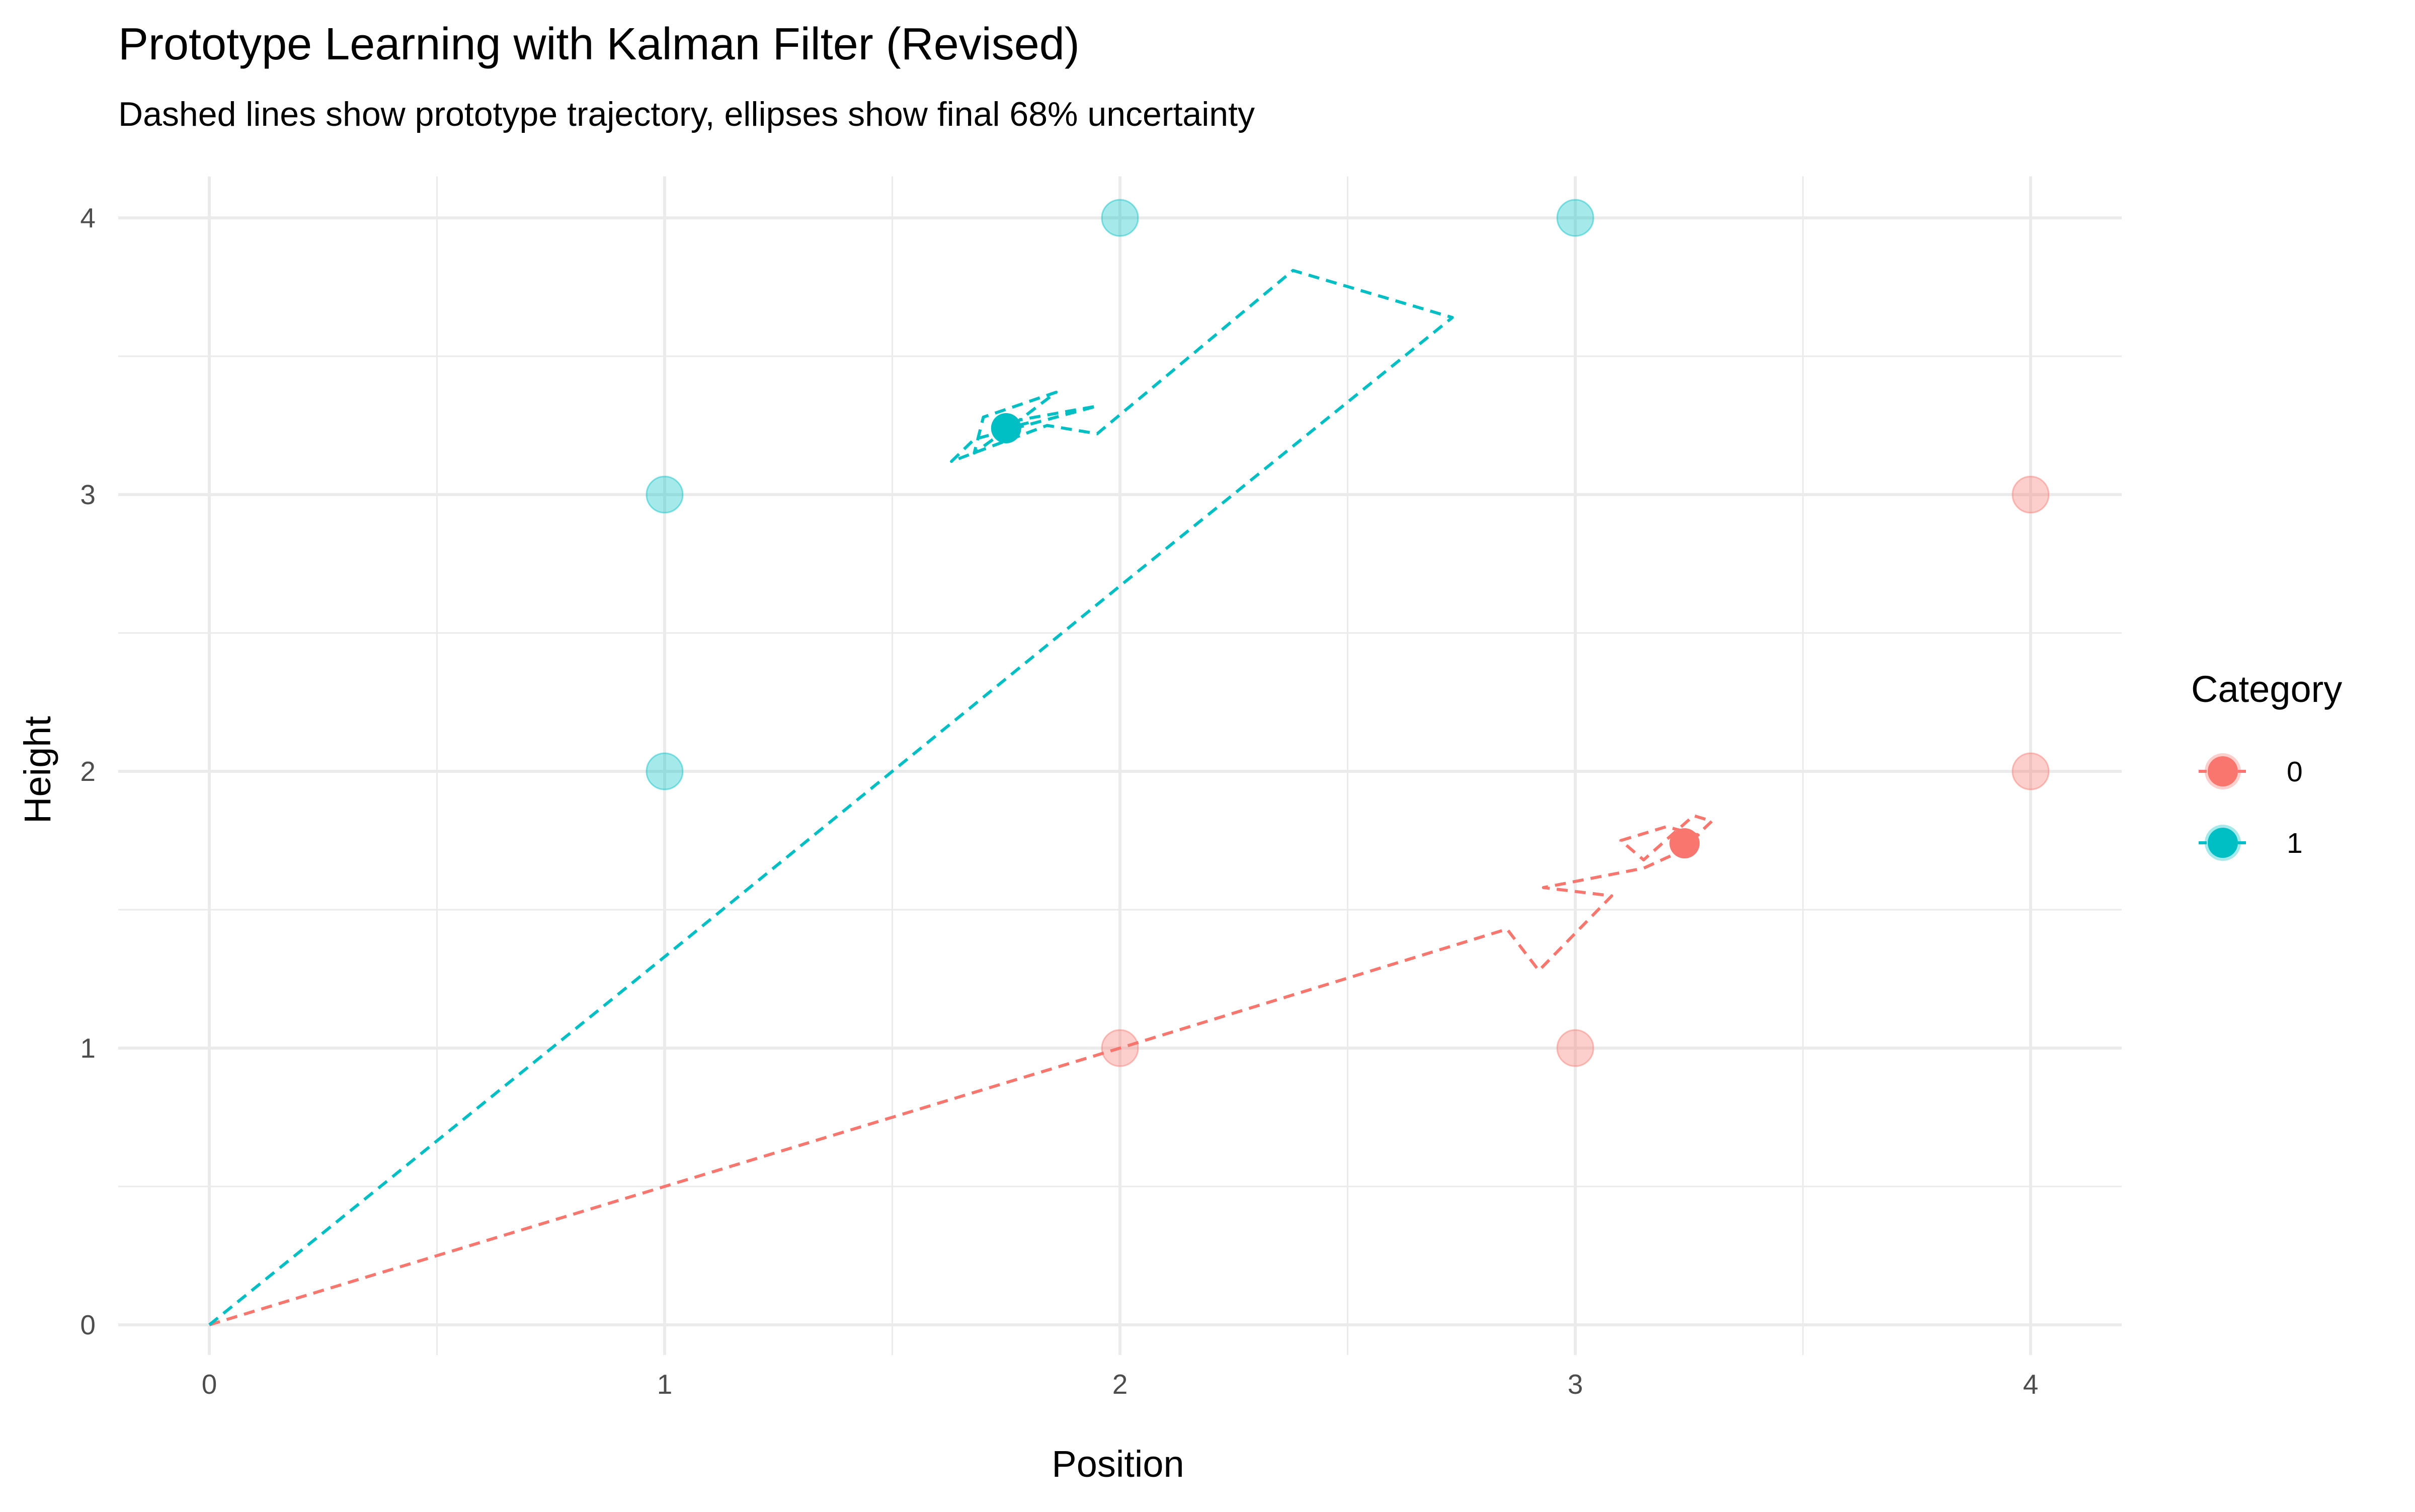 Image resolution: width=2415 pixels, height=1512 pixels. I want to click on y-tick-label: 0, so click(88, 1324).